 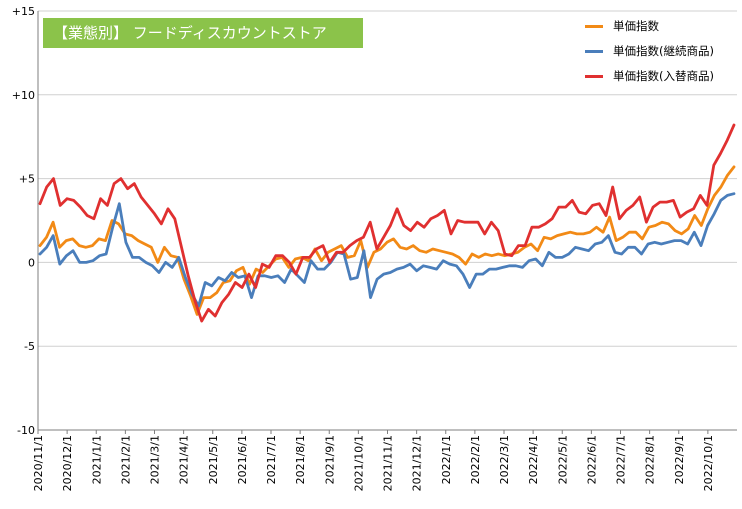 I want to click on legend-swatch-unit-price-index, so click(x=594, y=26).